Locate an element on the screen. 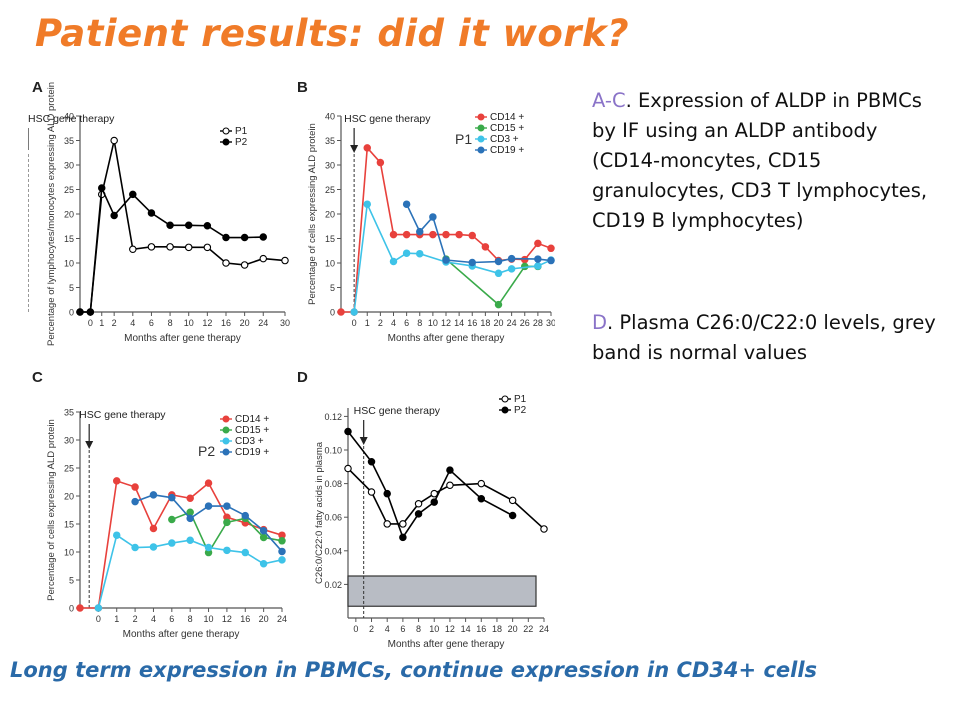 This screenshot has height=720, width=960. y-tick-label: 30 is located at coordinates (69, 441).